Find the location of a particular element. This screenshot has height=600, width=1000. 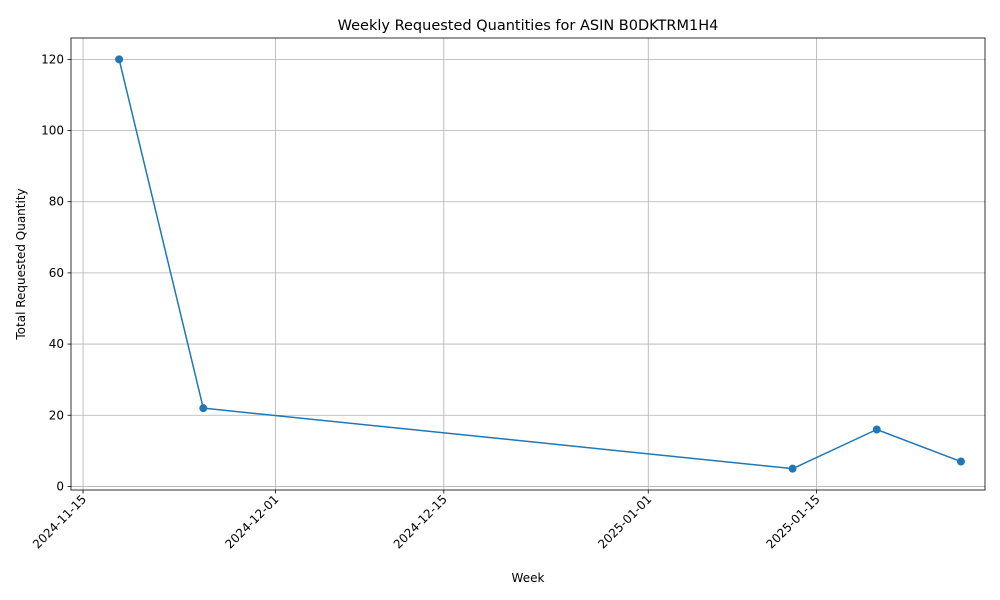

x-tick-label: 2024-12-01 is located at coordinates (251, 521).